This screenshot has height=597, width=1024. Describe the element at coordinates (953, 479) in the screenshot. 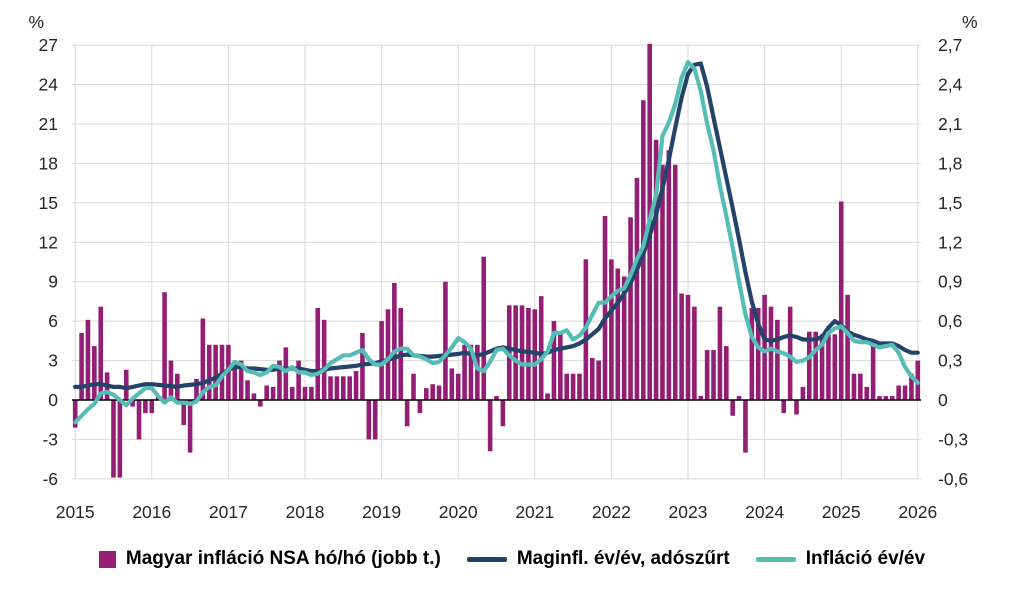

I see `right-axis-tick: -0,6` at that location.